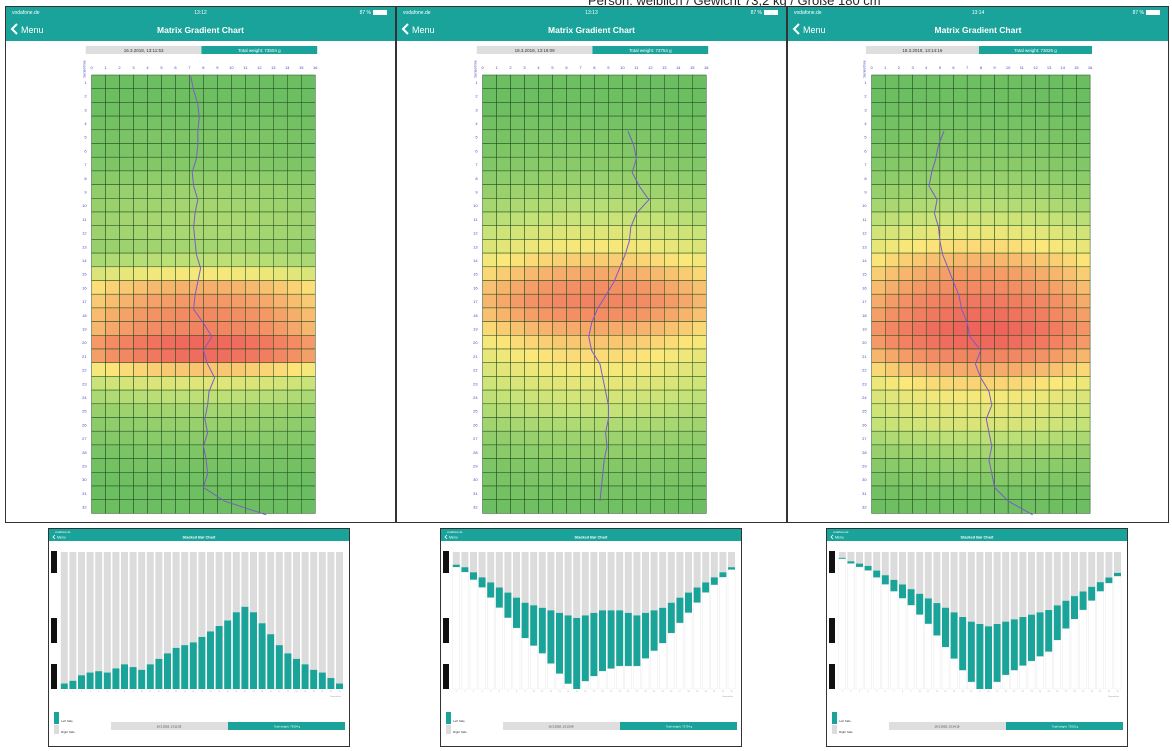 This screenshot has height=751, width=1172. What do you see at coordinates (1139, 13) in the screenshot?
I see `battery-text: 87 %` at bounding box center [1139, 13].